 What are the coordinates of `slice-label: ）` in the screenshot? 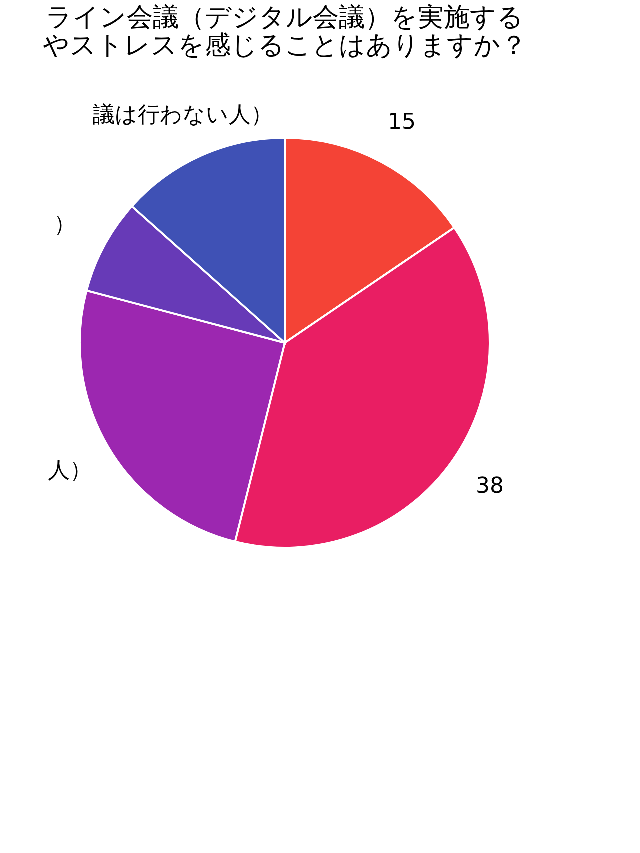 It's located at (65, 225).